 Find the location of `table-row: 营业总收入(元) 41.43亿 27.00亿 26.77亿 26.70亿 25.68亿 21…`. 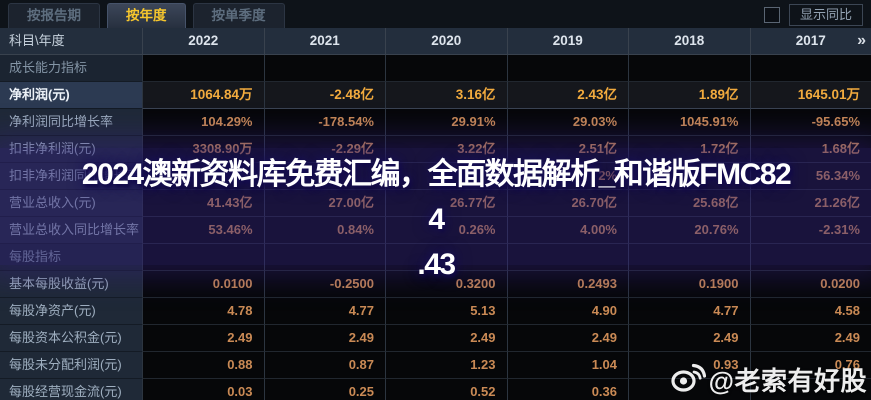

table-row: 营业总收入(元) 41.43亿 27.00亿 26.77亿 26.70亿 25.68亿 21… is located at coordinates (435, 203).